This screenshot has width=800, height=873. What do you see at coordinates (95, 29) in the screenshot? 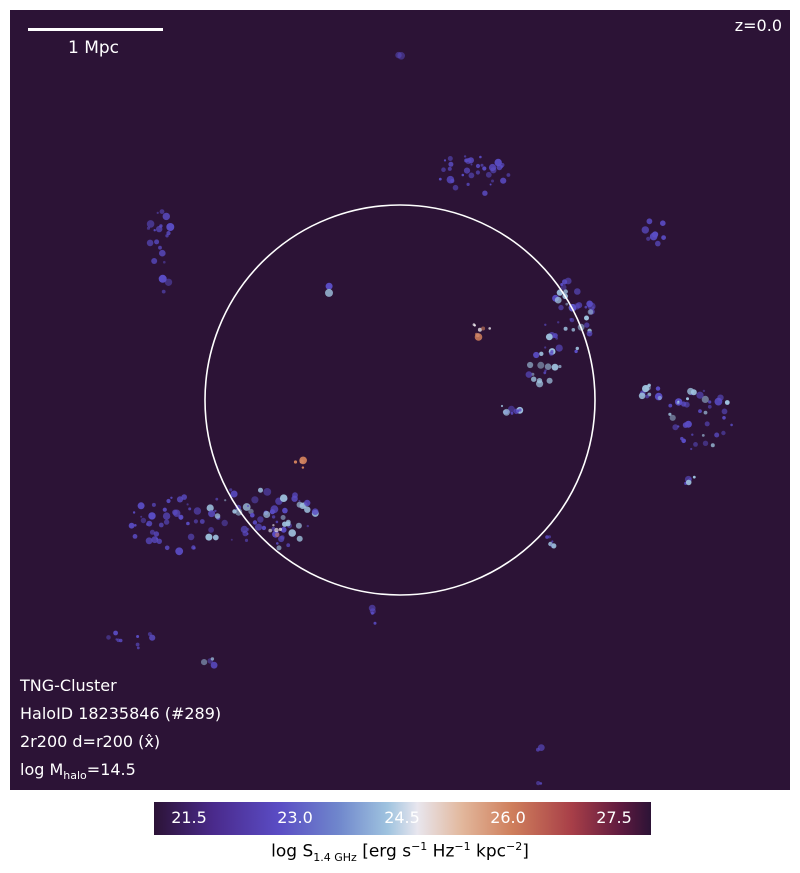
I see `scale-bar` at bounding box center [95, 29].